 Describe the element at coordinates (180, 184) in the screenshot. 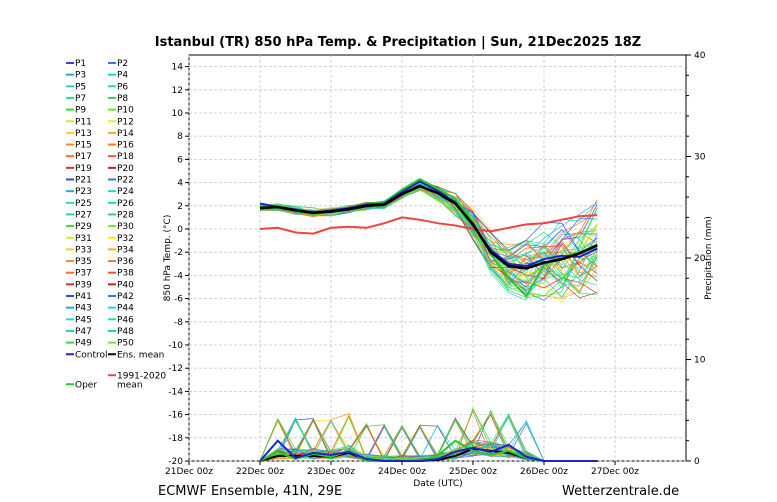

I see `y-tick-label: 4` at that location.